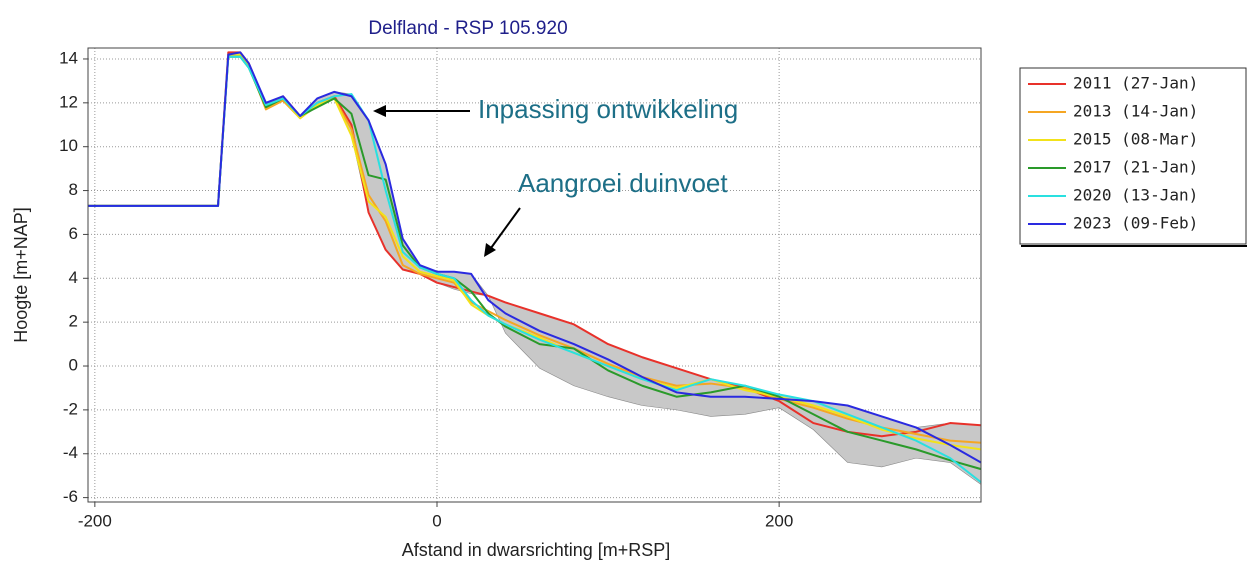  Describe the element at coordinates (21, 275) in the screenshot. I see `y-axis-label: Hoogte [m+NAP]` at that location.